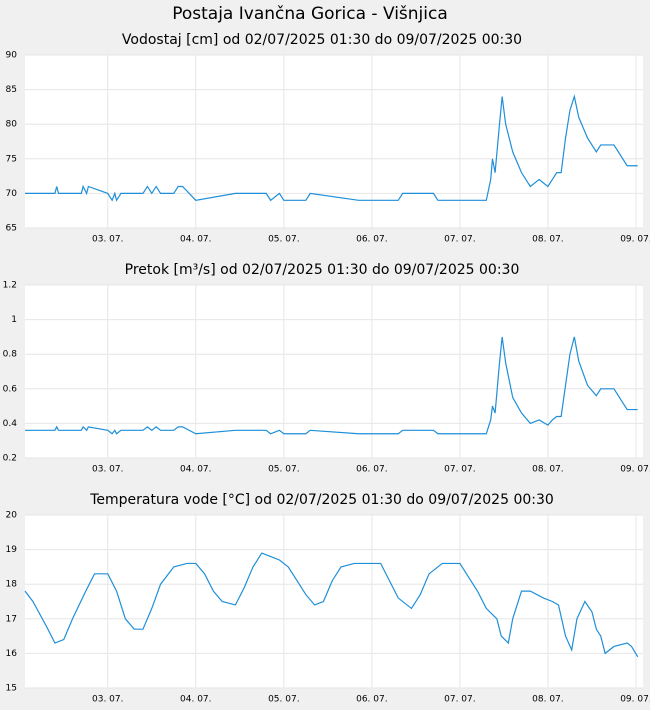 This screenshot has height=710, width=650. What do you see at coordinates (10, 286) in the screenshot?
I see `y-tick-label: 1.2` at bounding box center [10, 286].